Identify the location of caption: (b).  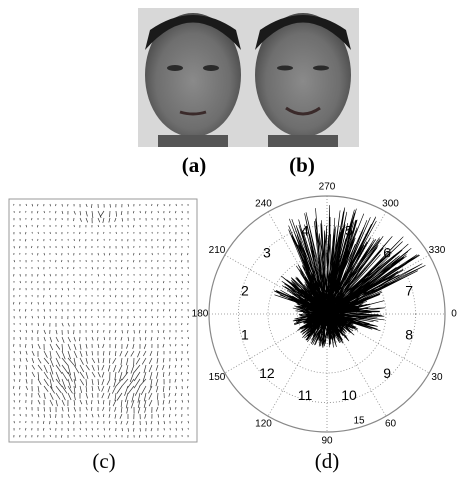
(302, 165).